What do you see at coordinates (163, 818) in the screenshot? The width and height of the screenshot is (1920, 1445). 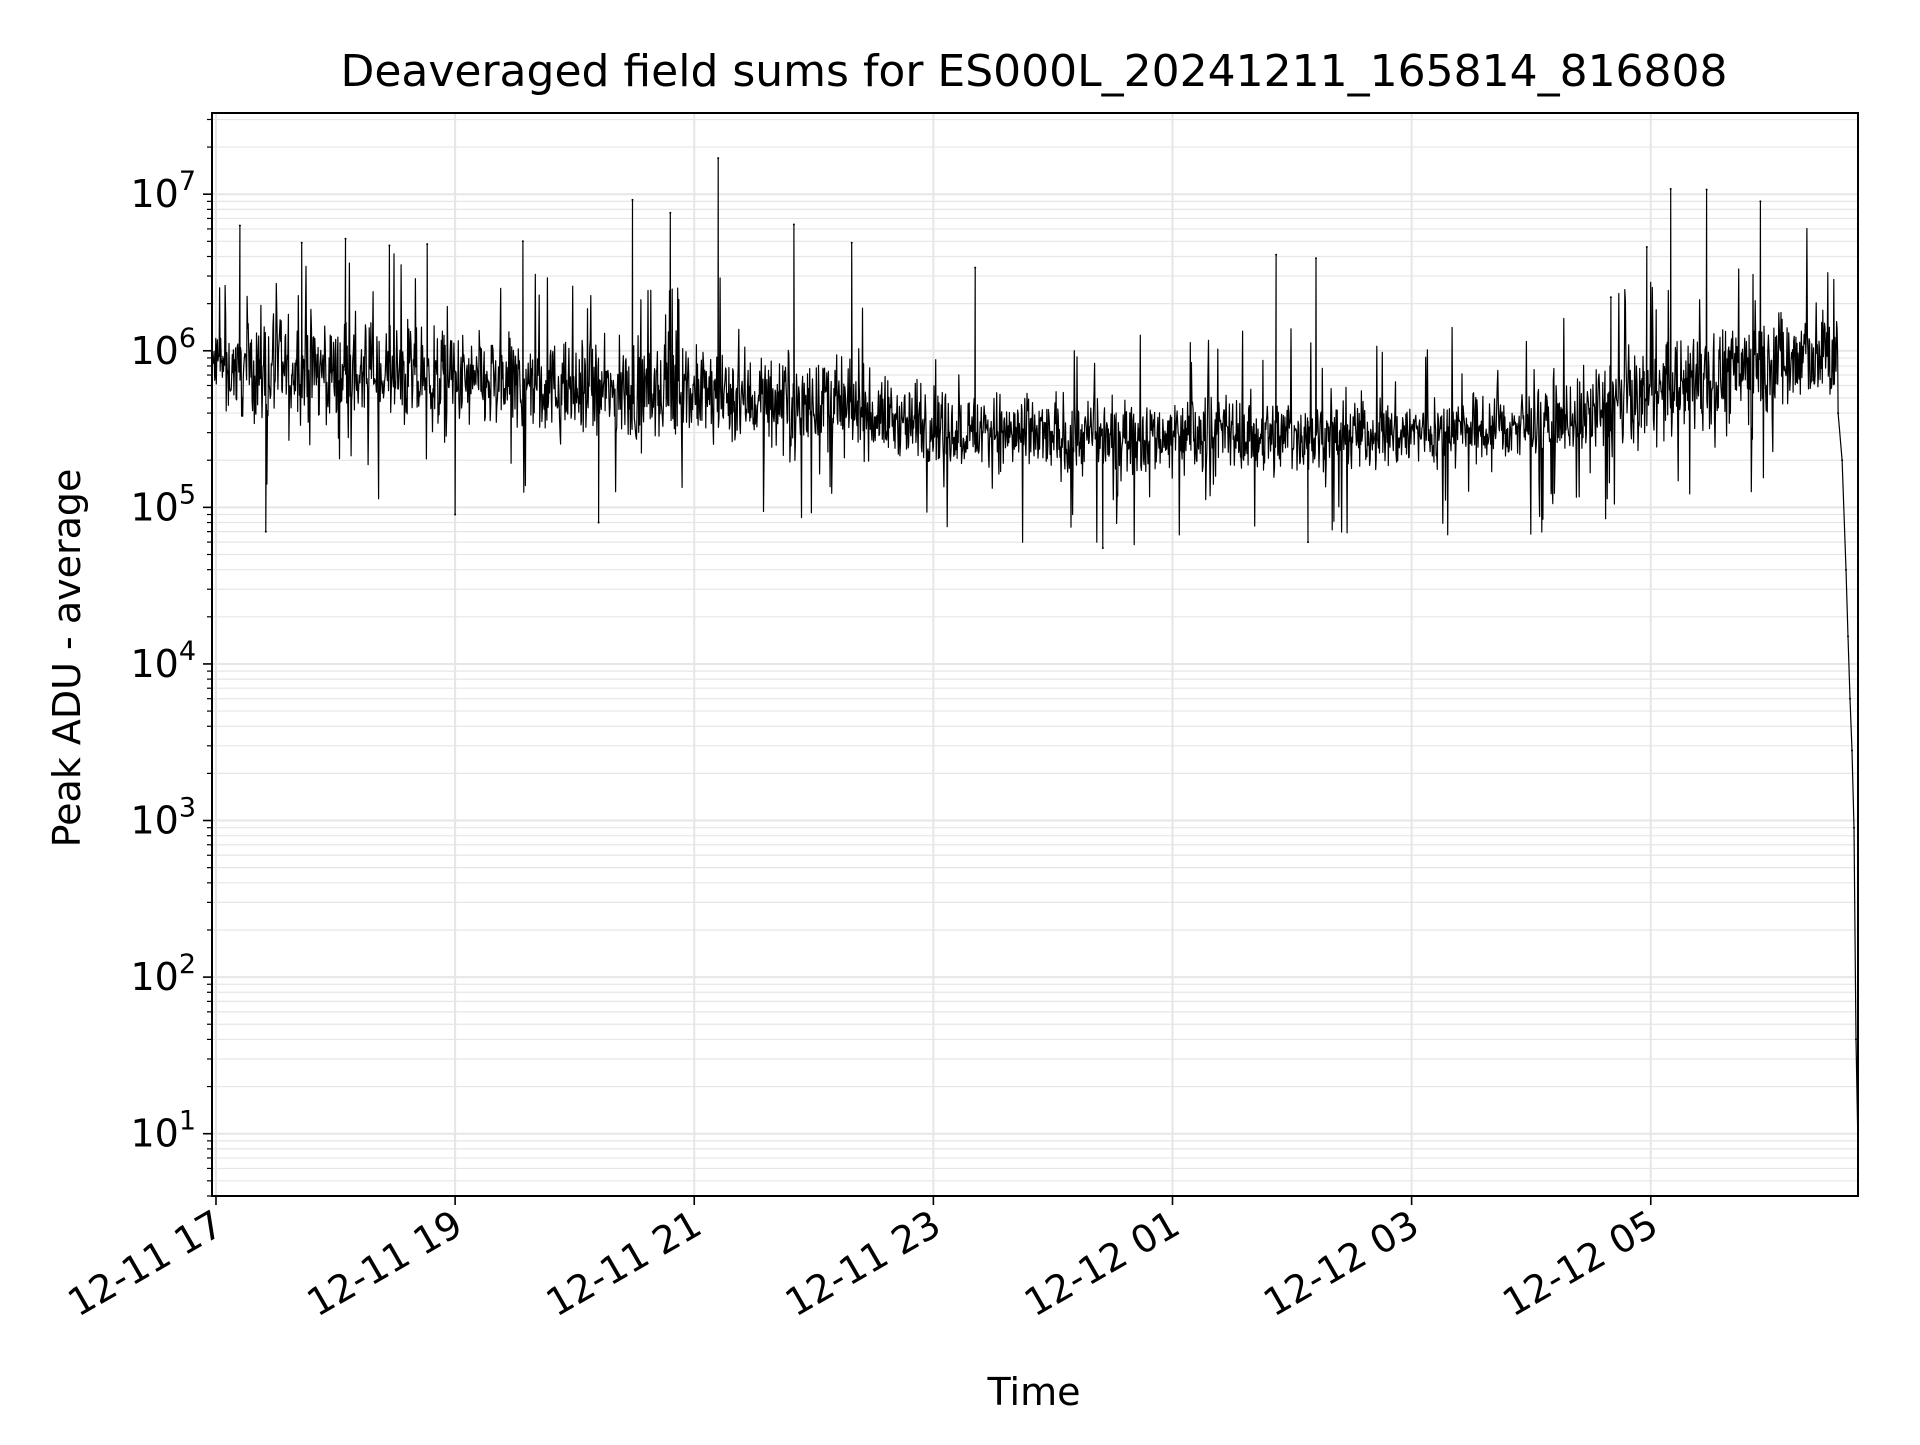 I see `y-tick-label: 103` at bounding box center [163, 818].